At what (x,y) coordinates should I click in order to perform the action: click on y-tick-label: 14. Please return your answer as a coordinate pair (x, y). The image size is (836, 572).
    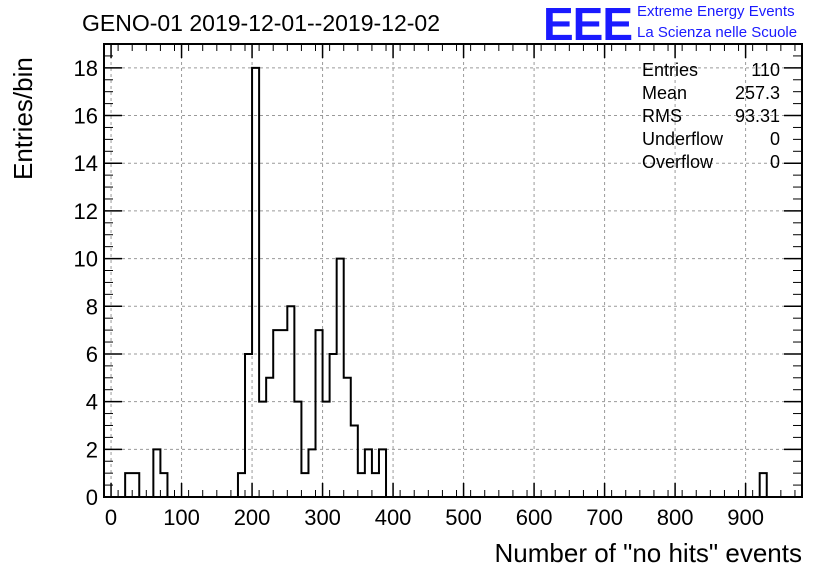
    Looking at the image, I should click on (86, 163).